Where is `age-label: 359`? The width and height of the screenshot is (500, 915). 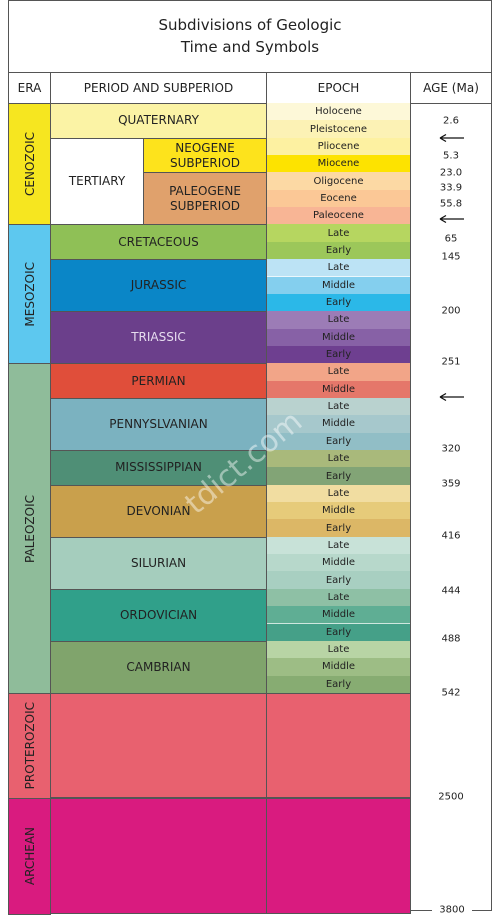
age-label: 359 is located at coordinates (451, 484).